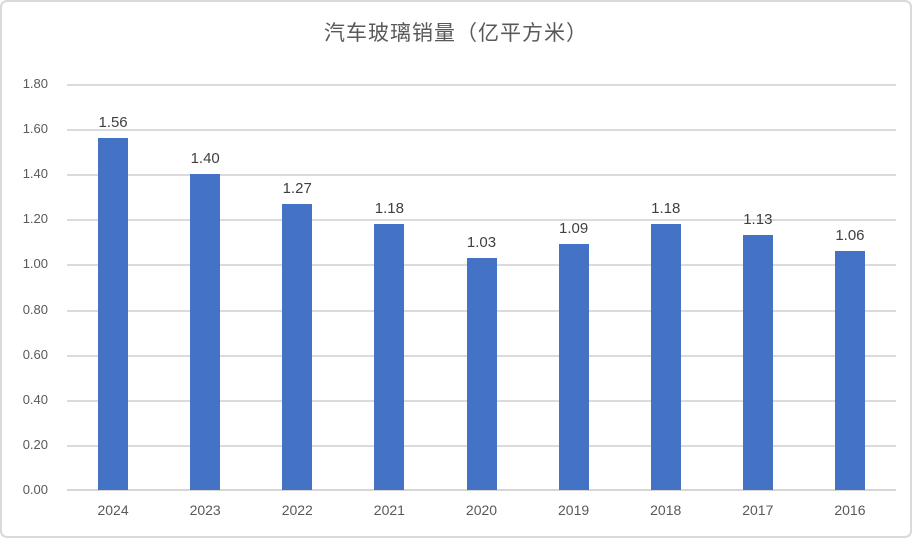  Describe the element at coordinates (205, 510) in the screenshot. I see `x-axis-tick-label: 2023` at that location.